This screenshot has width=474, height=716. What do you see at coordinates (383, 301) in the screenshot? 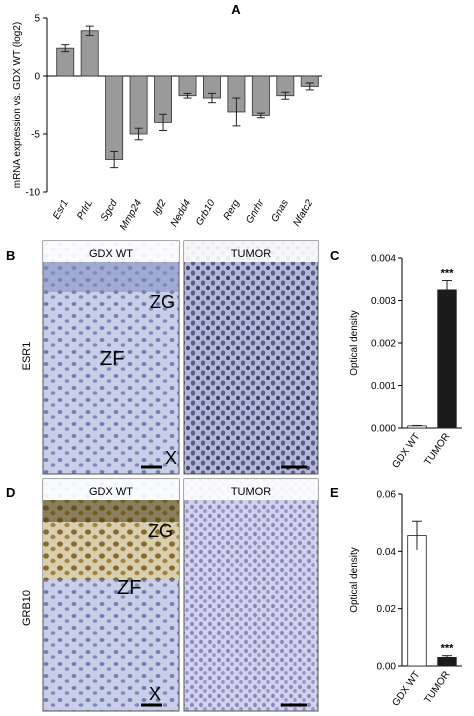
I see `y-tick-label-chartC: 0.003` at bounding box center [383, 301].